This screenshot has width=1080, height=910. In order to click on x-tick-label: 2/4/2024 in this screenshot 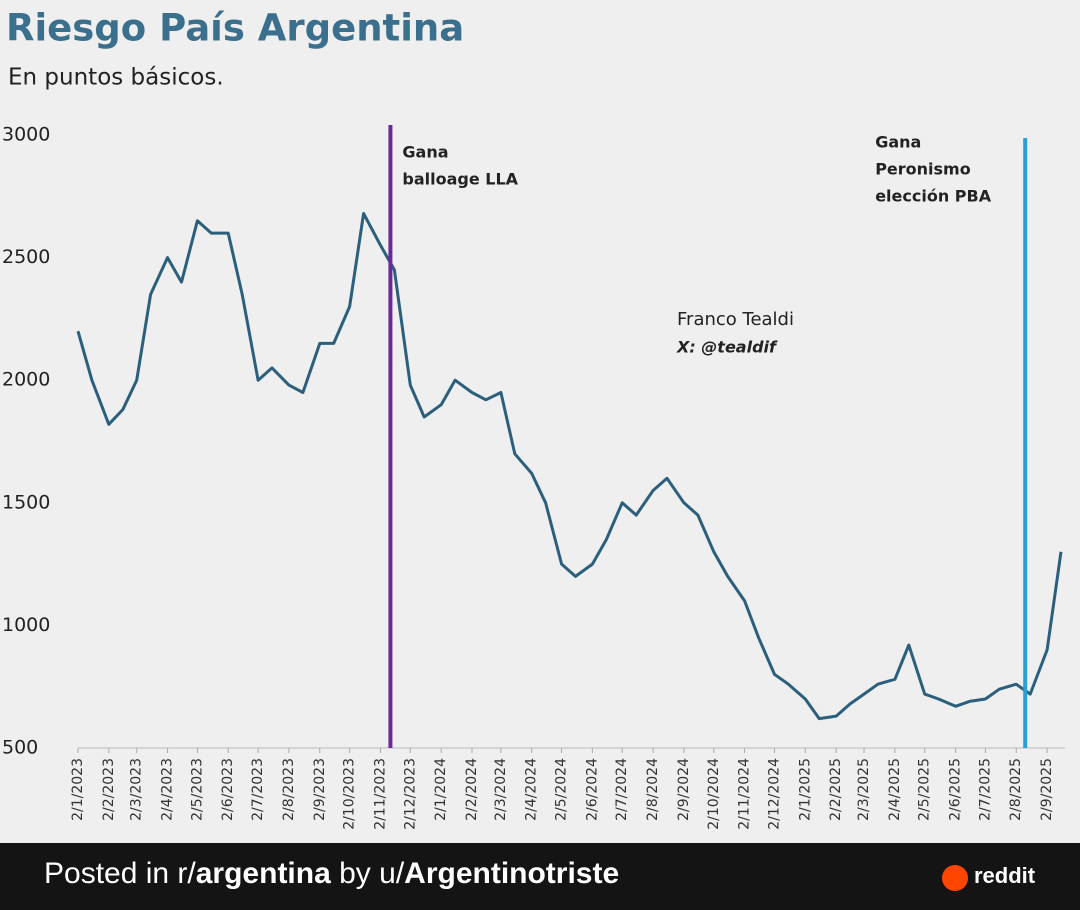, I will do `click(532, 789)`.